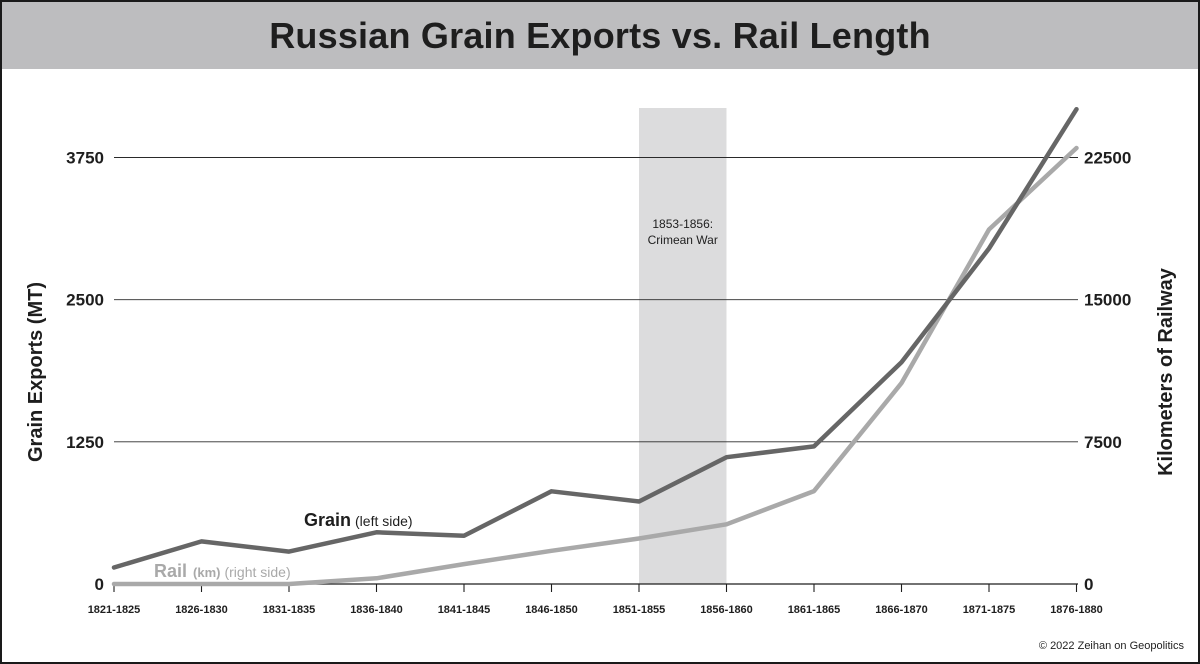 The image size is (1200, 664). I want to click on y-left-tick-label: 1250, so click(85, 442).